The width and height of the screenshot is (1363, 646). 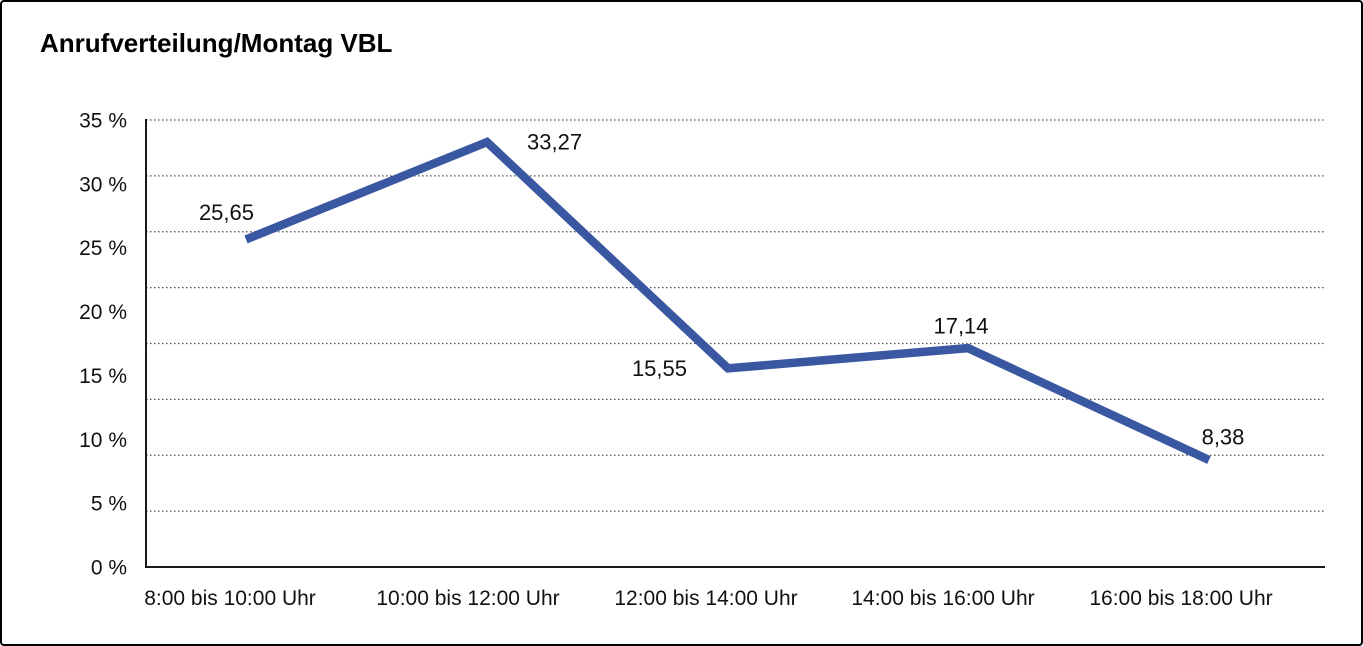 I want to click on x-category-label: 8:00 bis 10:00 Uhr, so click(x=230, y=598).